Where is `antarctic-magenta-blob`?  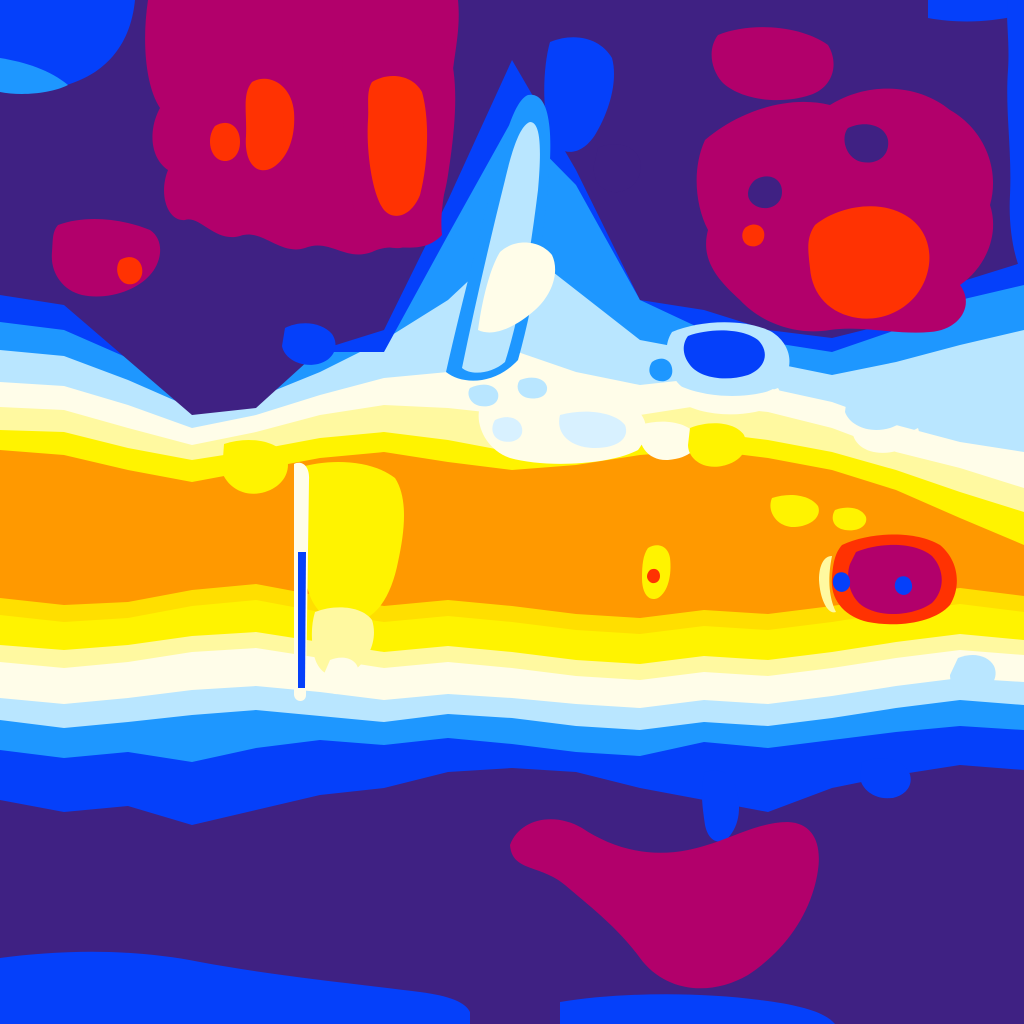
antarctic-magenta-blob is located at coordinates (664, 904).